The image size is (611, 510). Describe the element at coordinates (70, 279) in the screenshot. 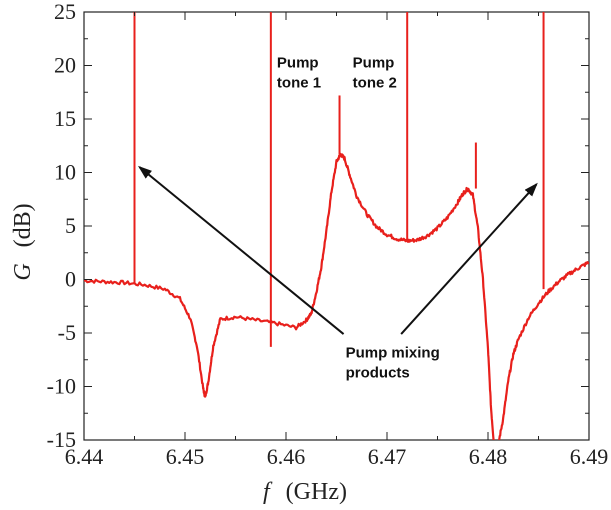

I see `y-tick-label: 0` at that location.